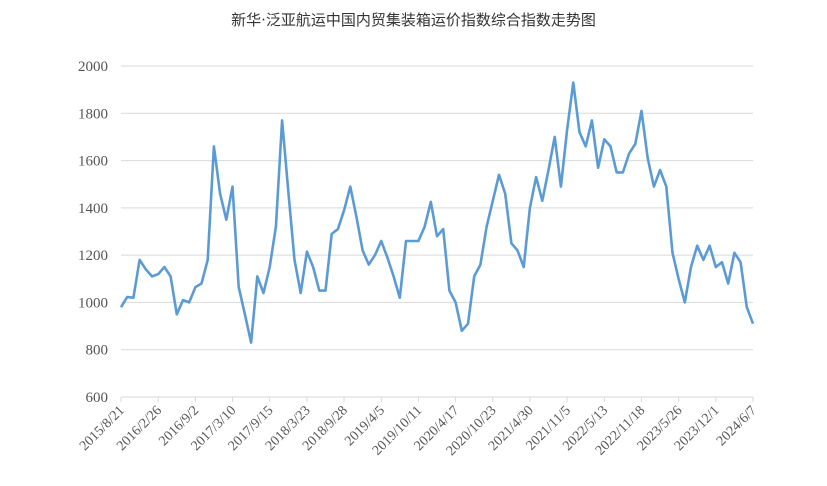 The height and width of the screenshot is (486, 827). What do you see at coordinates (737, 426) in the screenshot?
I see `x-tick-label: 2024/6/7` at bounding box center [737, 426].